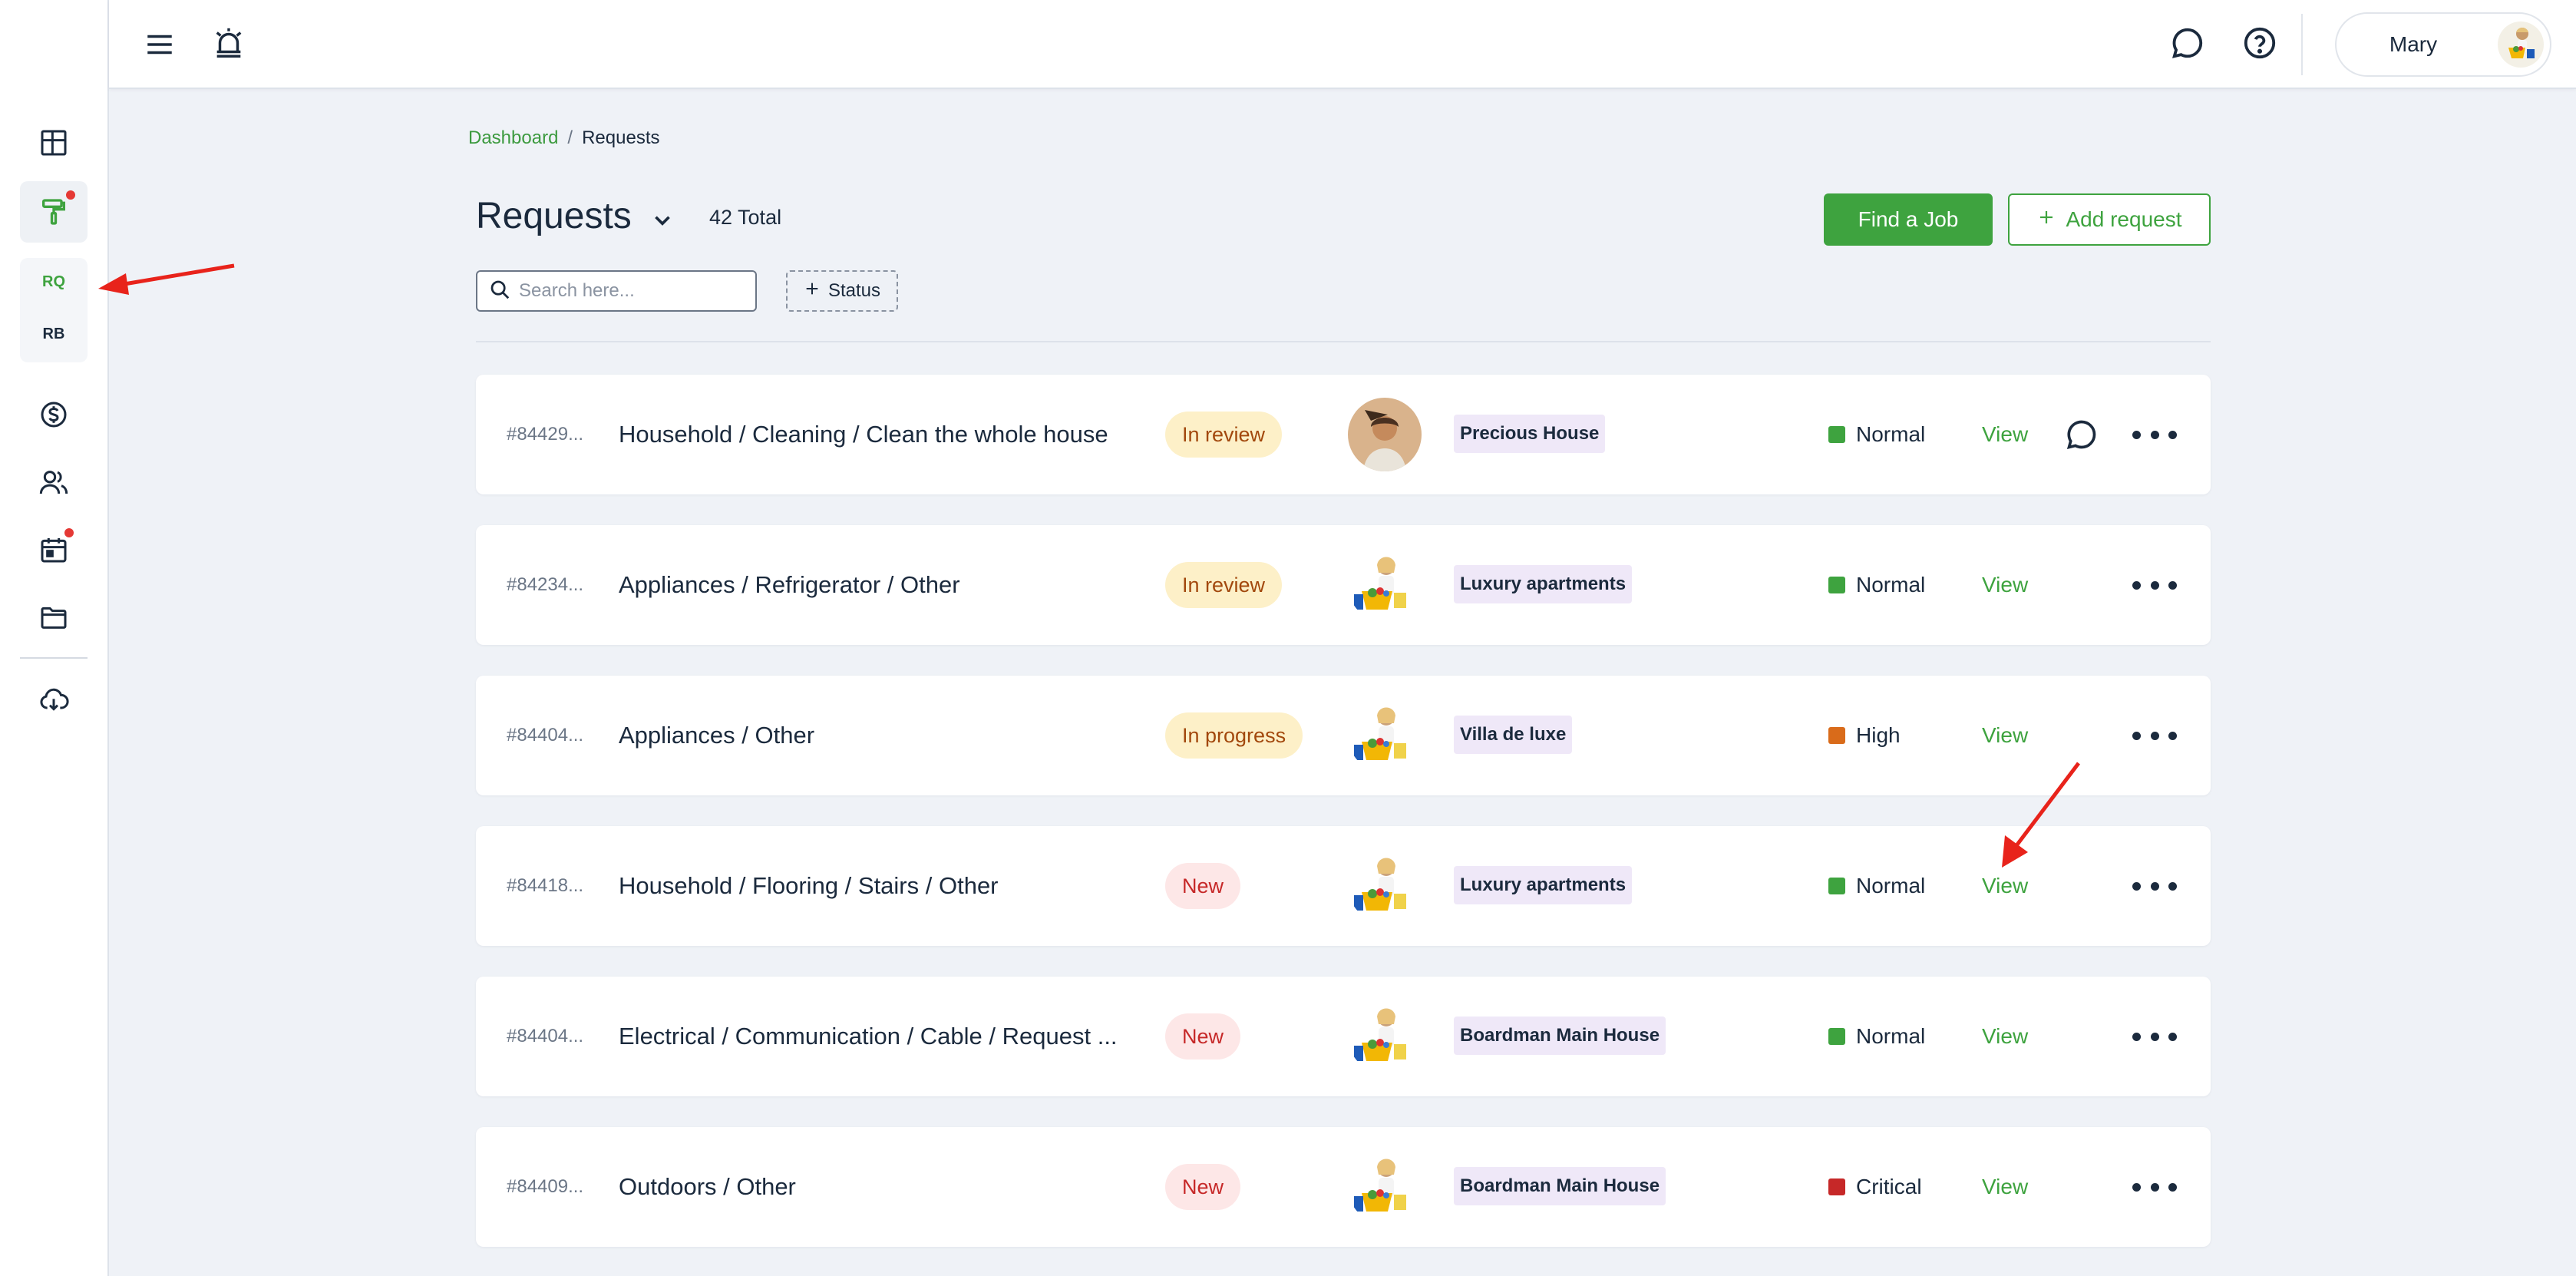 Image resolution: width=2576 pixels, height=1276 pixels. What do you see at coordinates (54, 212) in the screenshot?
I see `paint-roller-icon` at bounding box center [54, 212].